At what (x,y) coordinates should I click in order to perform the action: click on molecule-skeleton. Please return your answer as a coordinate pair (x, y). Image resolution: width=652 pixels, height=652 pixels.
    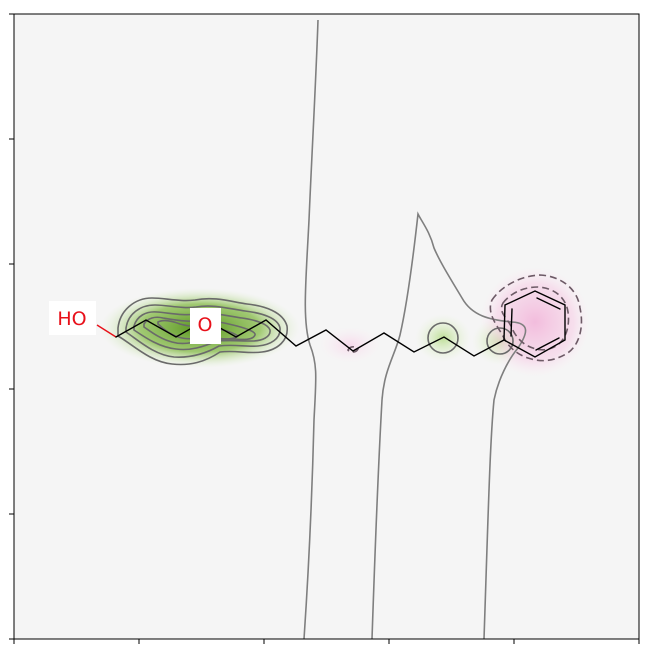
    Looking at the image, I should click on (331, 324).